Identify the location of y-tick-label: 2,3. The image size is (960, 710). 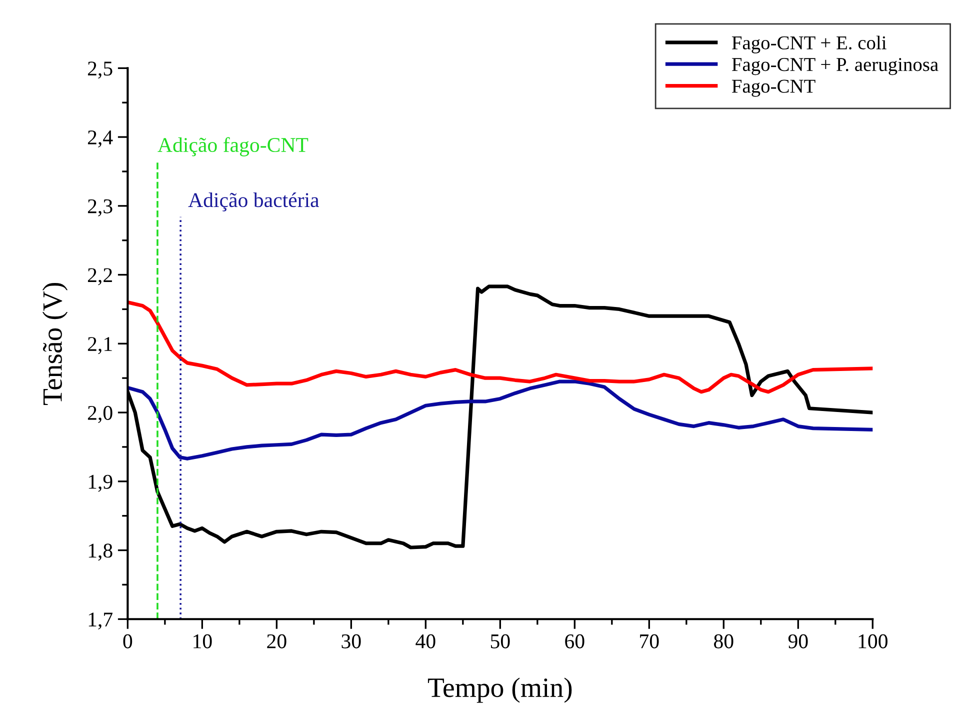
(100, 207).